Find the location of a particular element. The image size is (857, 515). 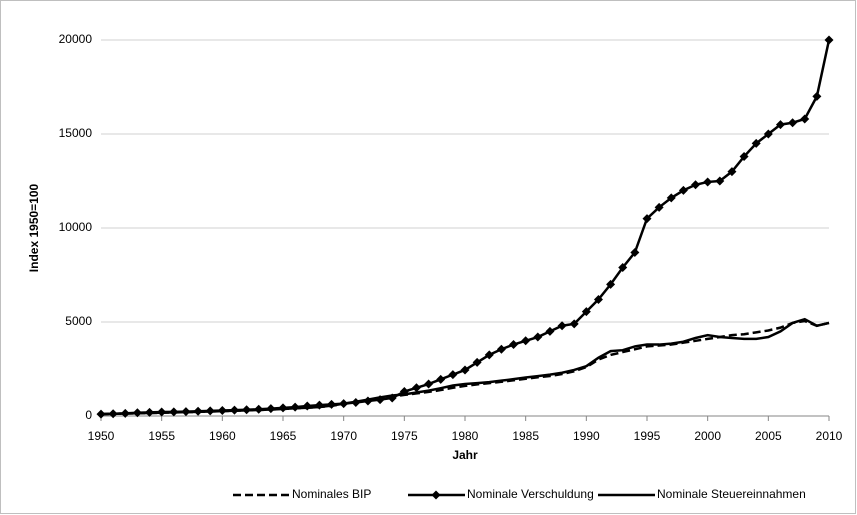

x-axis-label: Jahr is located at coordinates (465, 455).